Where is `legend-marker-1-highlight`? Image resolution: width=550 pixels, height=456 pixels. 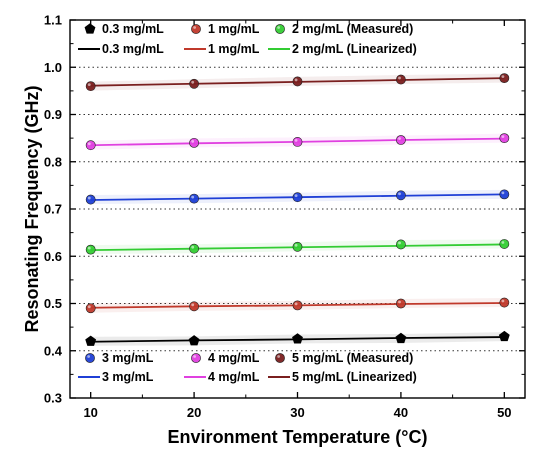
legend-marker-1-highlight is located at coordinates (195, 27).